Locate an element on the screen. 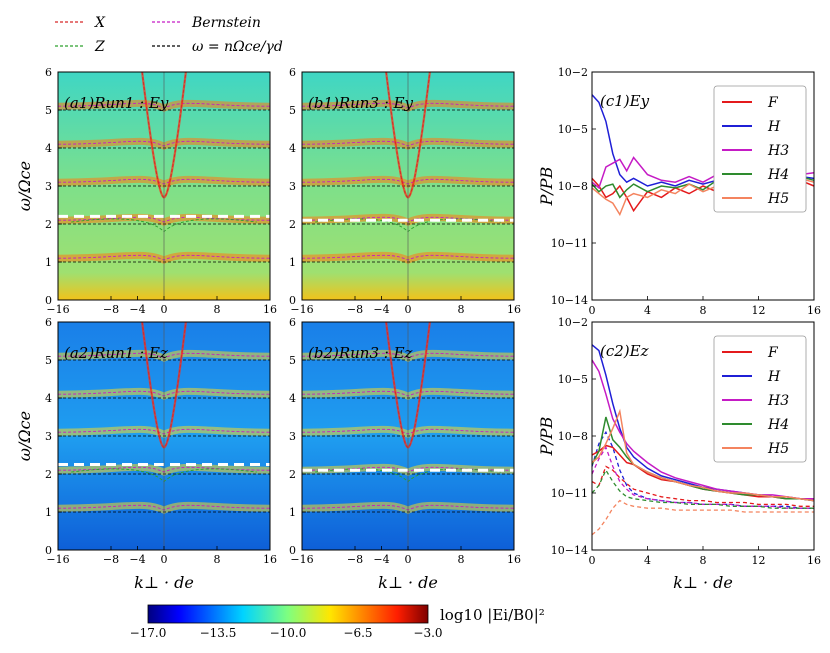 The height and width of the screenshot is (653, 830). colorbar-tick-2: −10.0 is located at coordinates (288, 633).